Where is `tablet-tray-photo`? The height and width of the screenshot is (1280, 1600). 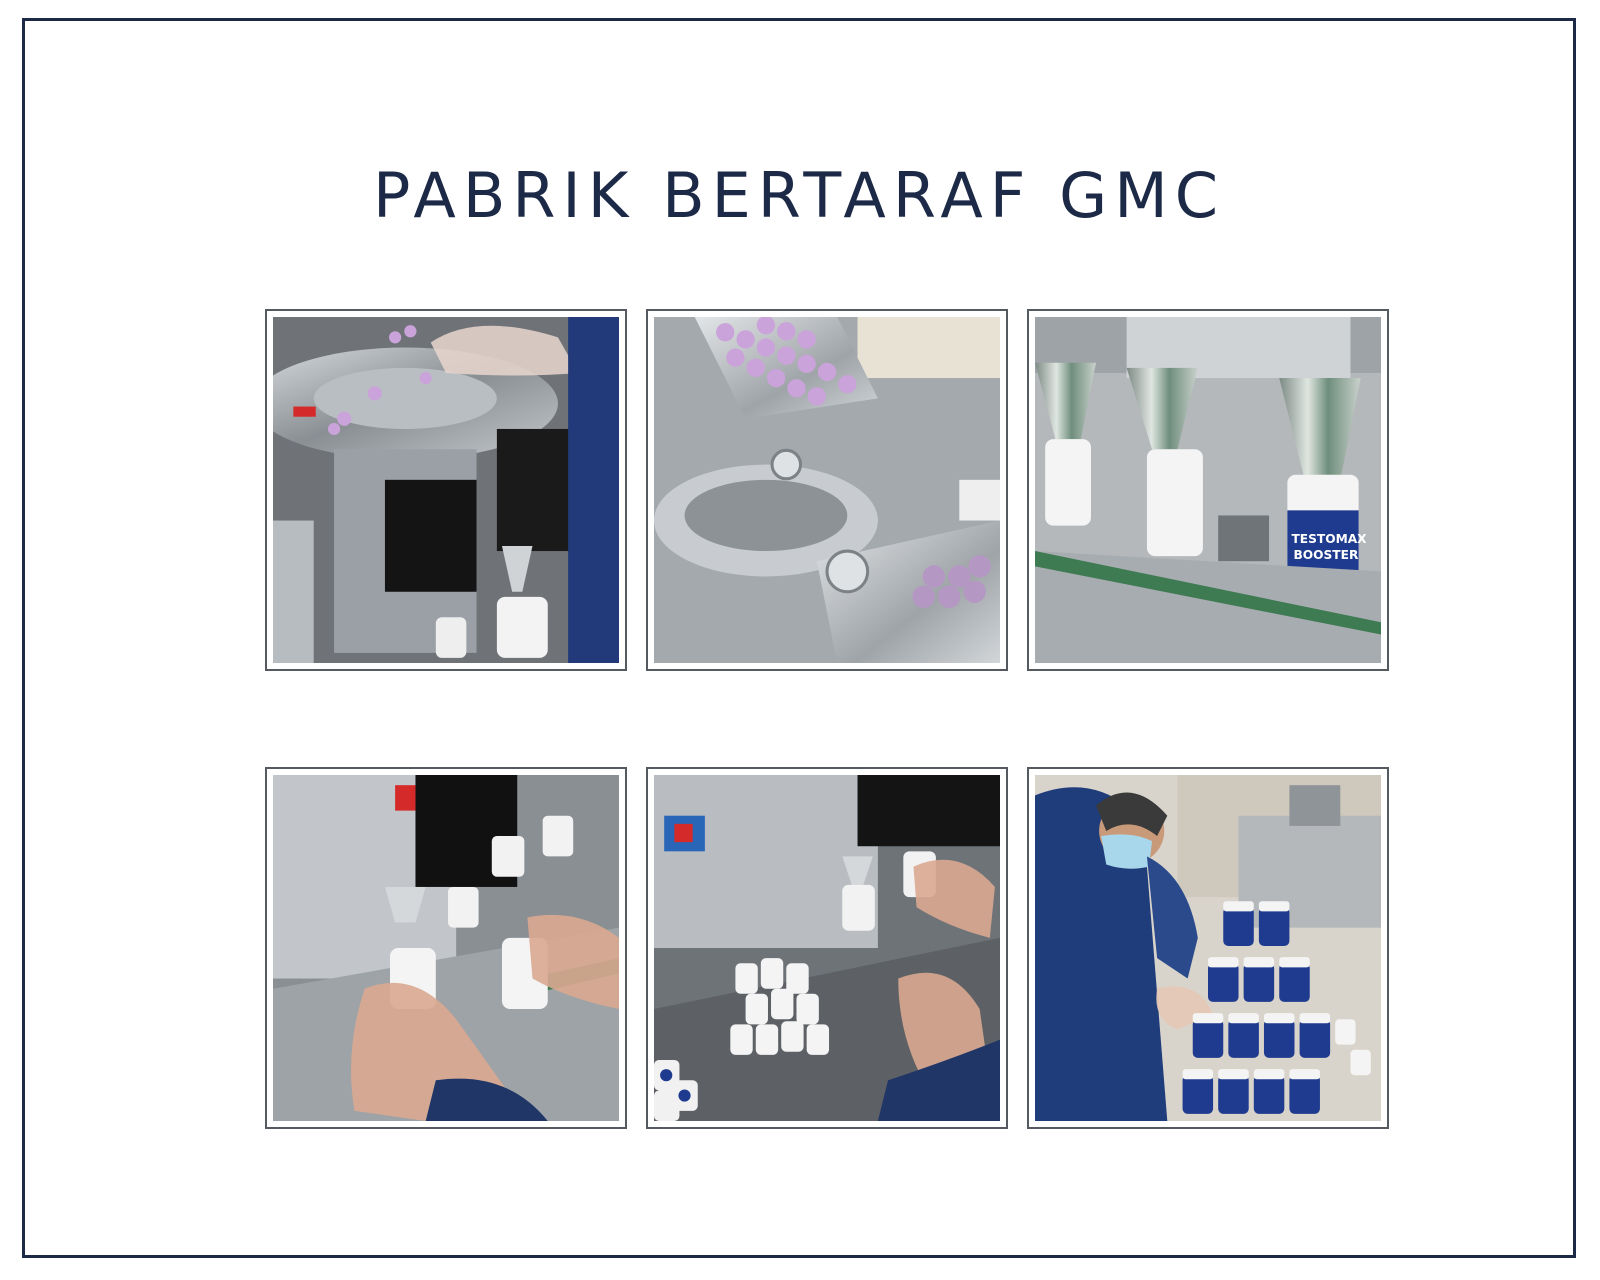
tablet-tray-photo is located at coordinates (827, 490).